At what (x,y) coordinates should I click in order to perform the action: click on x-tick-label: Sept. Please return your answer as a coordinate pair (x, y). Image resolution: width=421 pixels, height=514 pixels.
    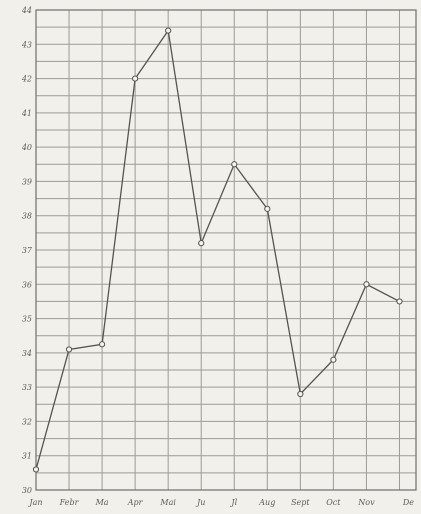
    Looking at the image, I should click on (300, 502).